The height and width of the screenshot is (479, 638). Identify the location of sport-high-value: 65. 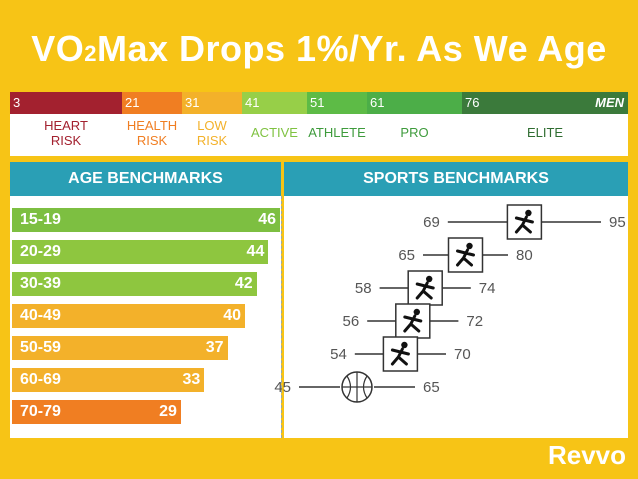
(431, 387).